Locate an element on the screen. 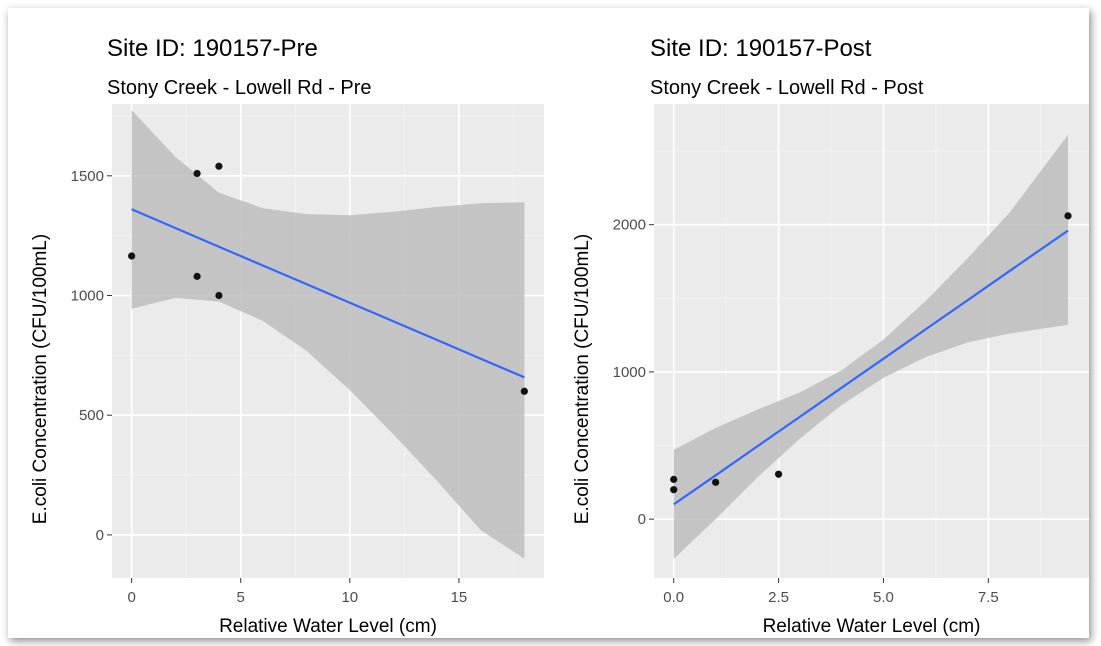  post-y-tick-label: 2000 is located at coordinates (629, 225).